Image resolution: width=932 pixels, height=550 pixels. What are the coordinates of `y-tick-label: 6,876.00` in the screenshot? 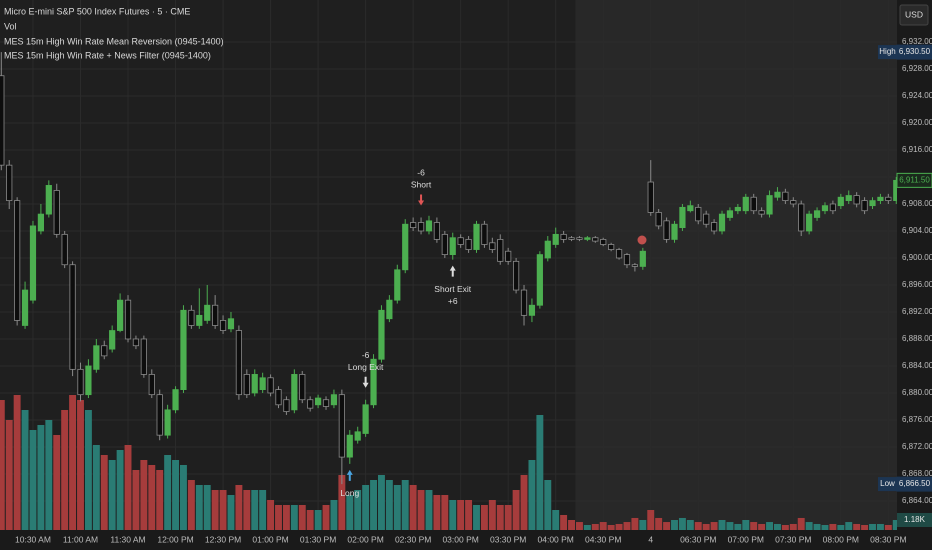 It's located at (917, 419).